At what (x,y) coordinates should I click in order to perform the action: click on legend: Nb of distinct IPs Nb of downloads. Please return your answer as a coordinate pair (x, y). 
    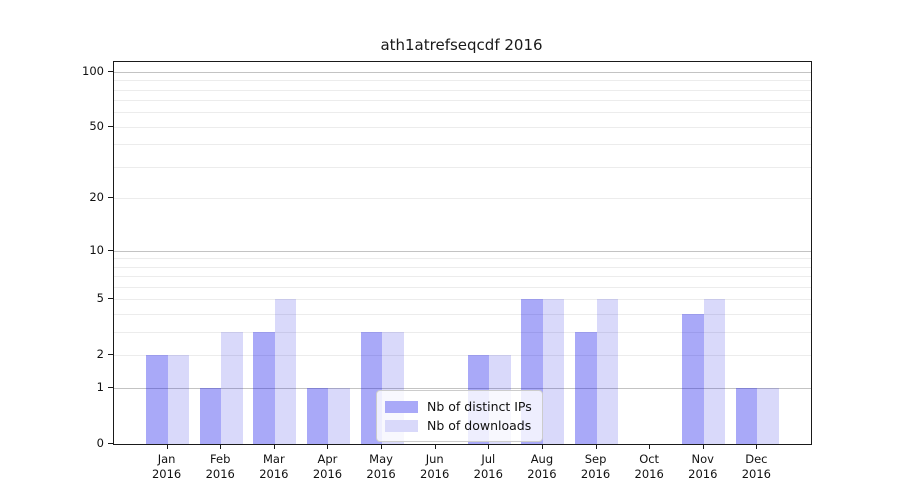
    Looking at the image, I should click on (459, 416).